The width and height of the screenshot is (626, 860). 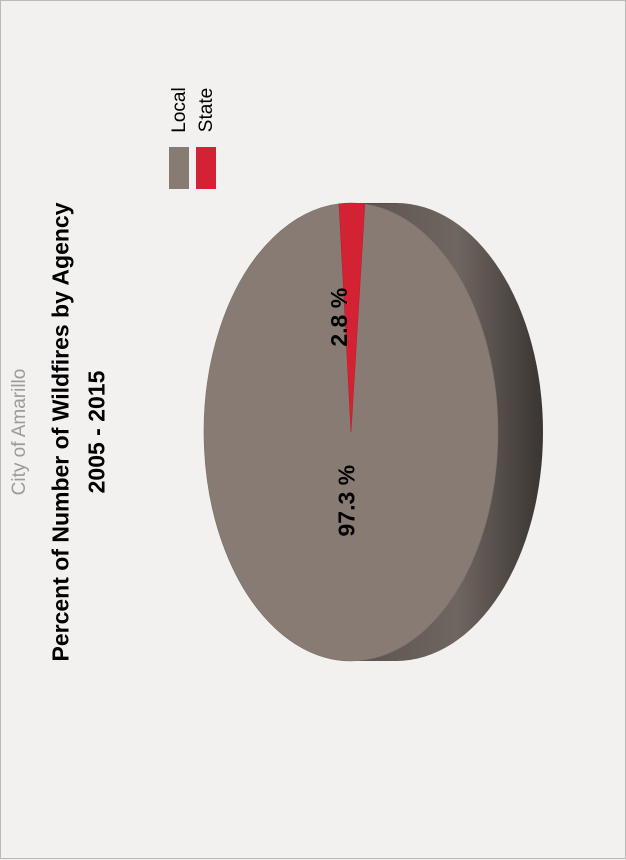 I want to click on data-label-local: 97.3 %, so click(x=347, y=501).